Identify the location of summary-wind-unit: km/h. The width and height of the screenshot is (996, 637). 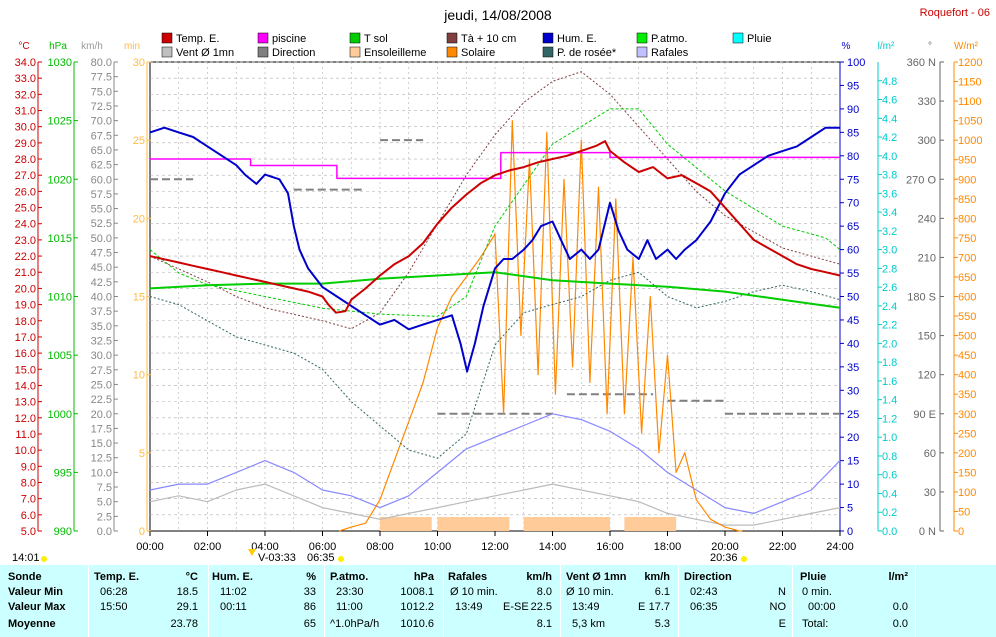
(657, 577).